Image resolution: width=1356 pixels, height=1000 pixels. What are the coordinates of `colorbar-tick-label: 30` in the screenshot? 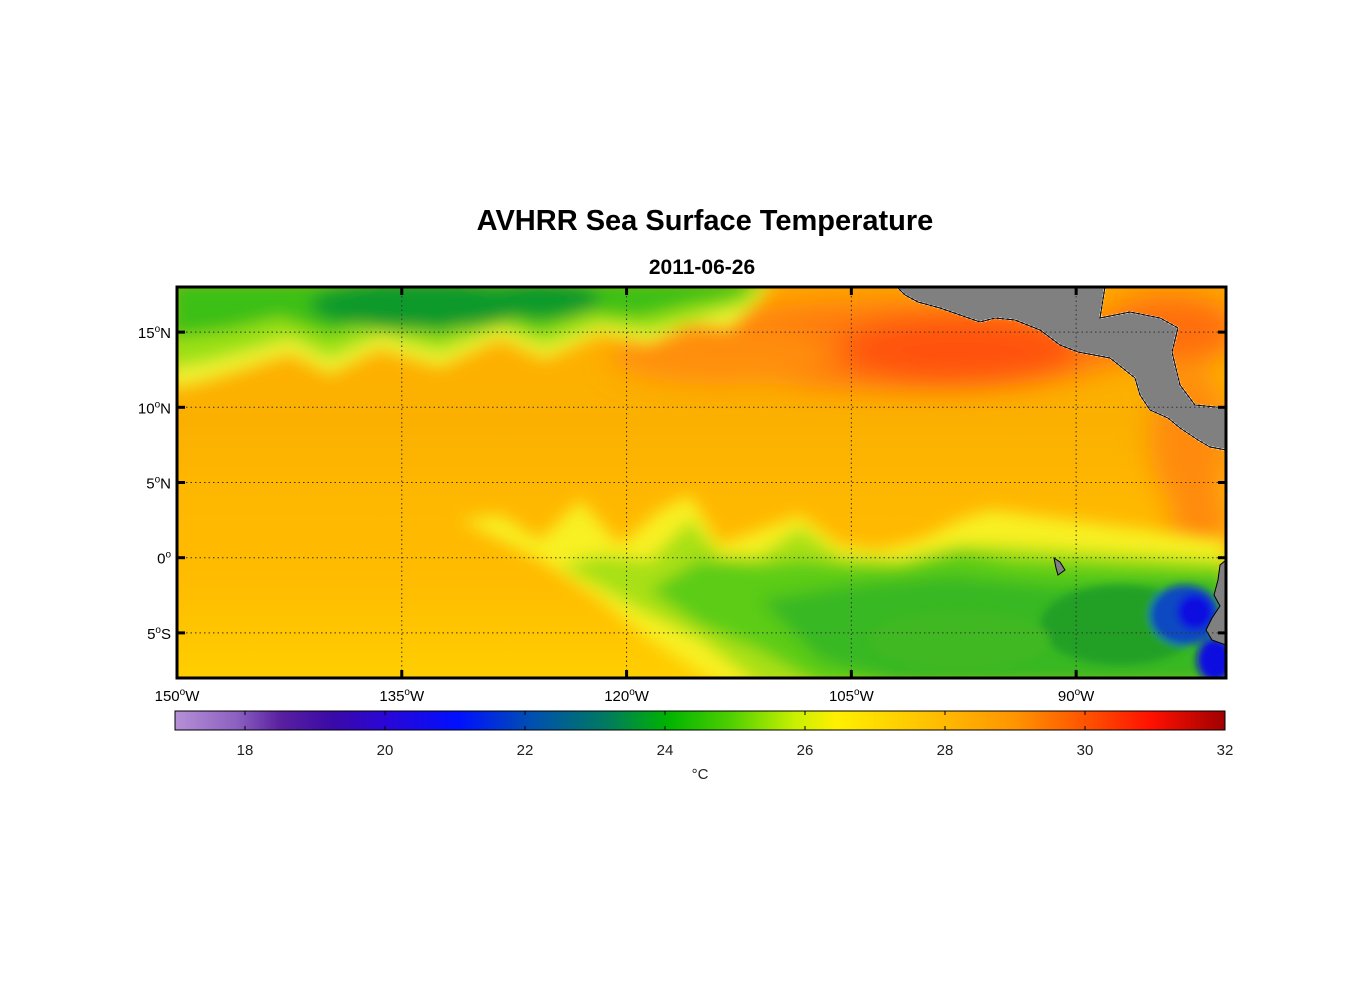 It's located at (1085, 750).